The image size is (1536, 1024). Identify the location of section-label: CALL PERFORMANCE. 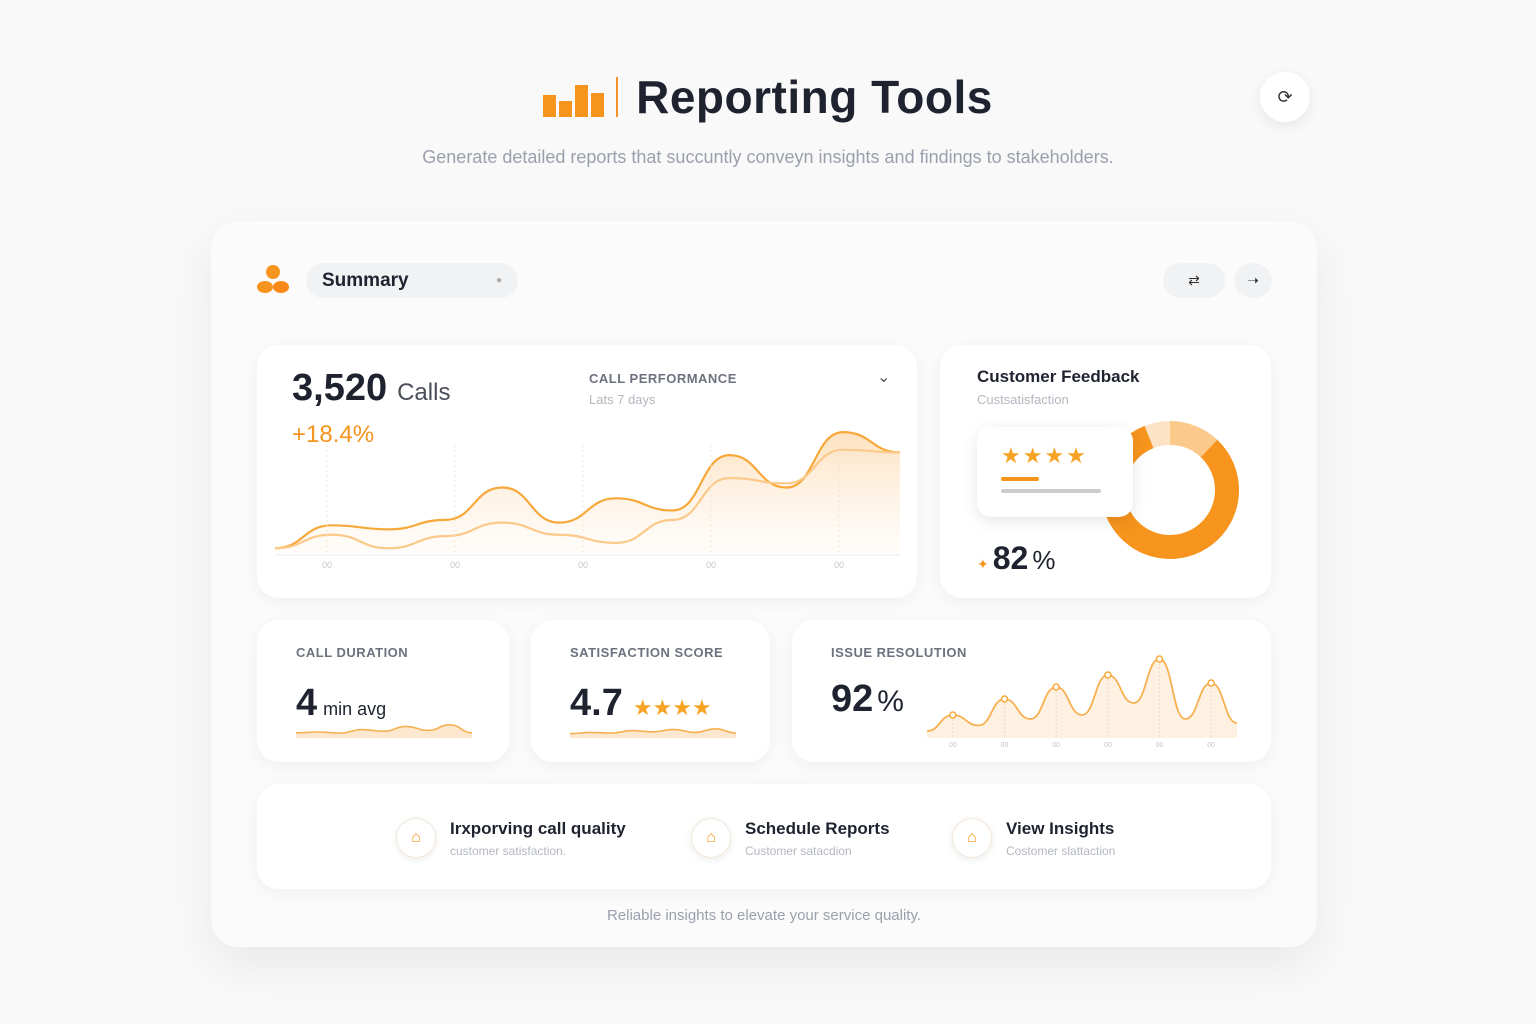
(663, 378).